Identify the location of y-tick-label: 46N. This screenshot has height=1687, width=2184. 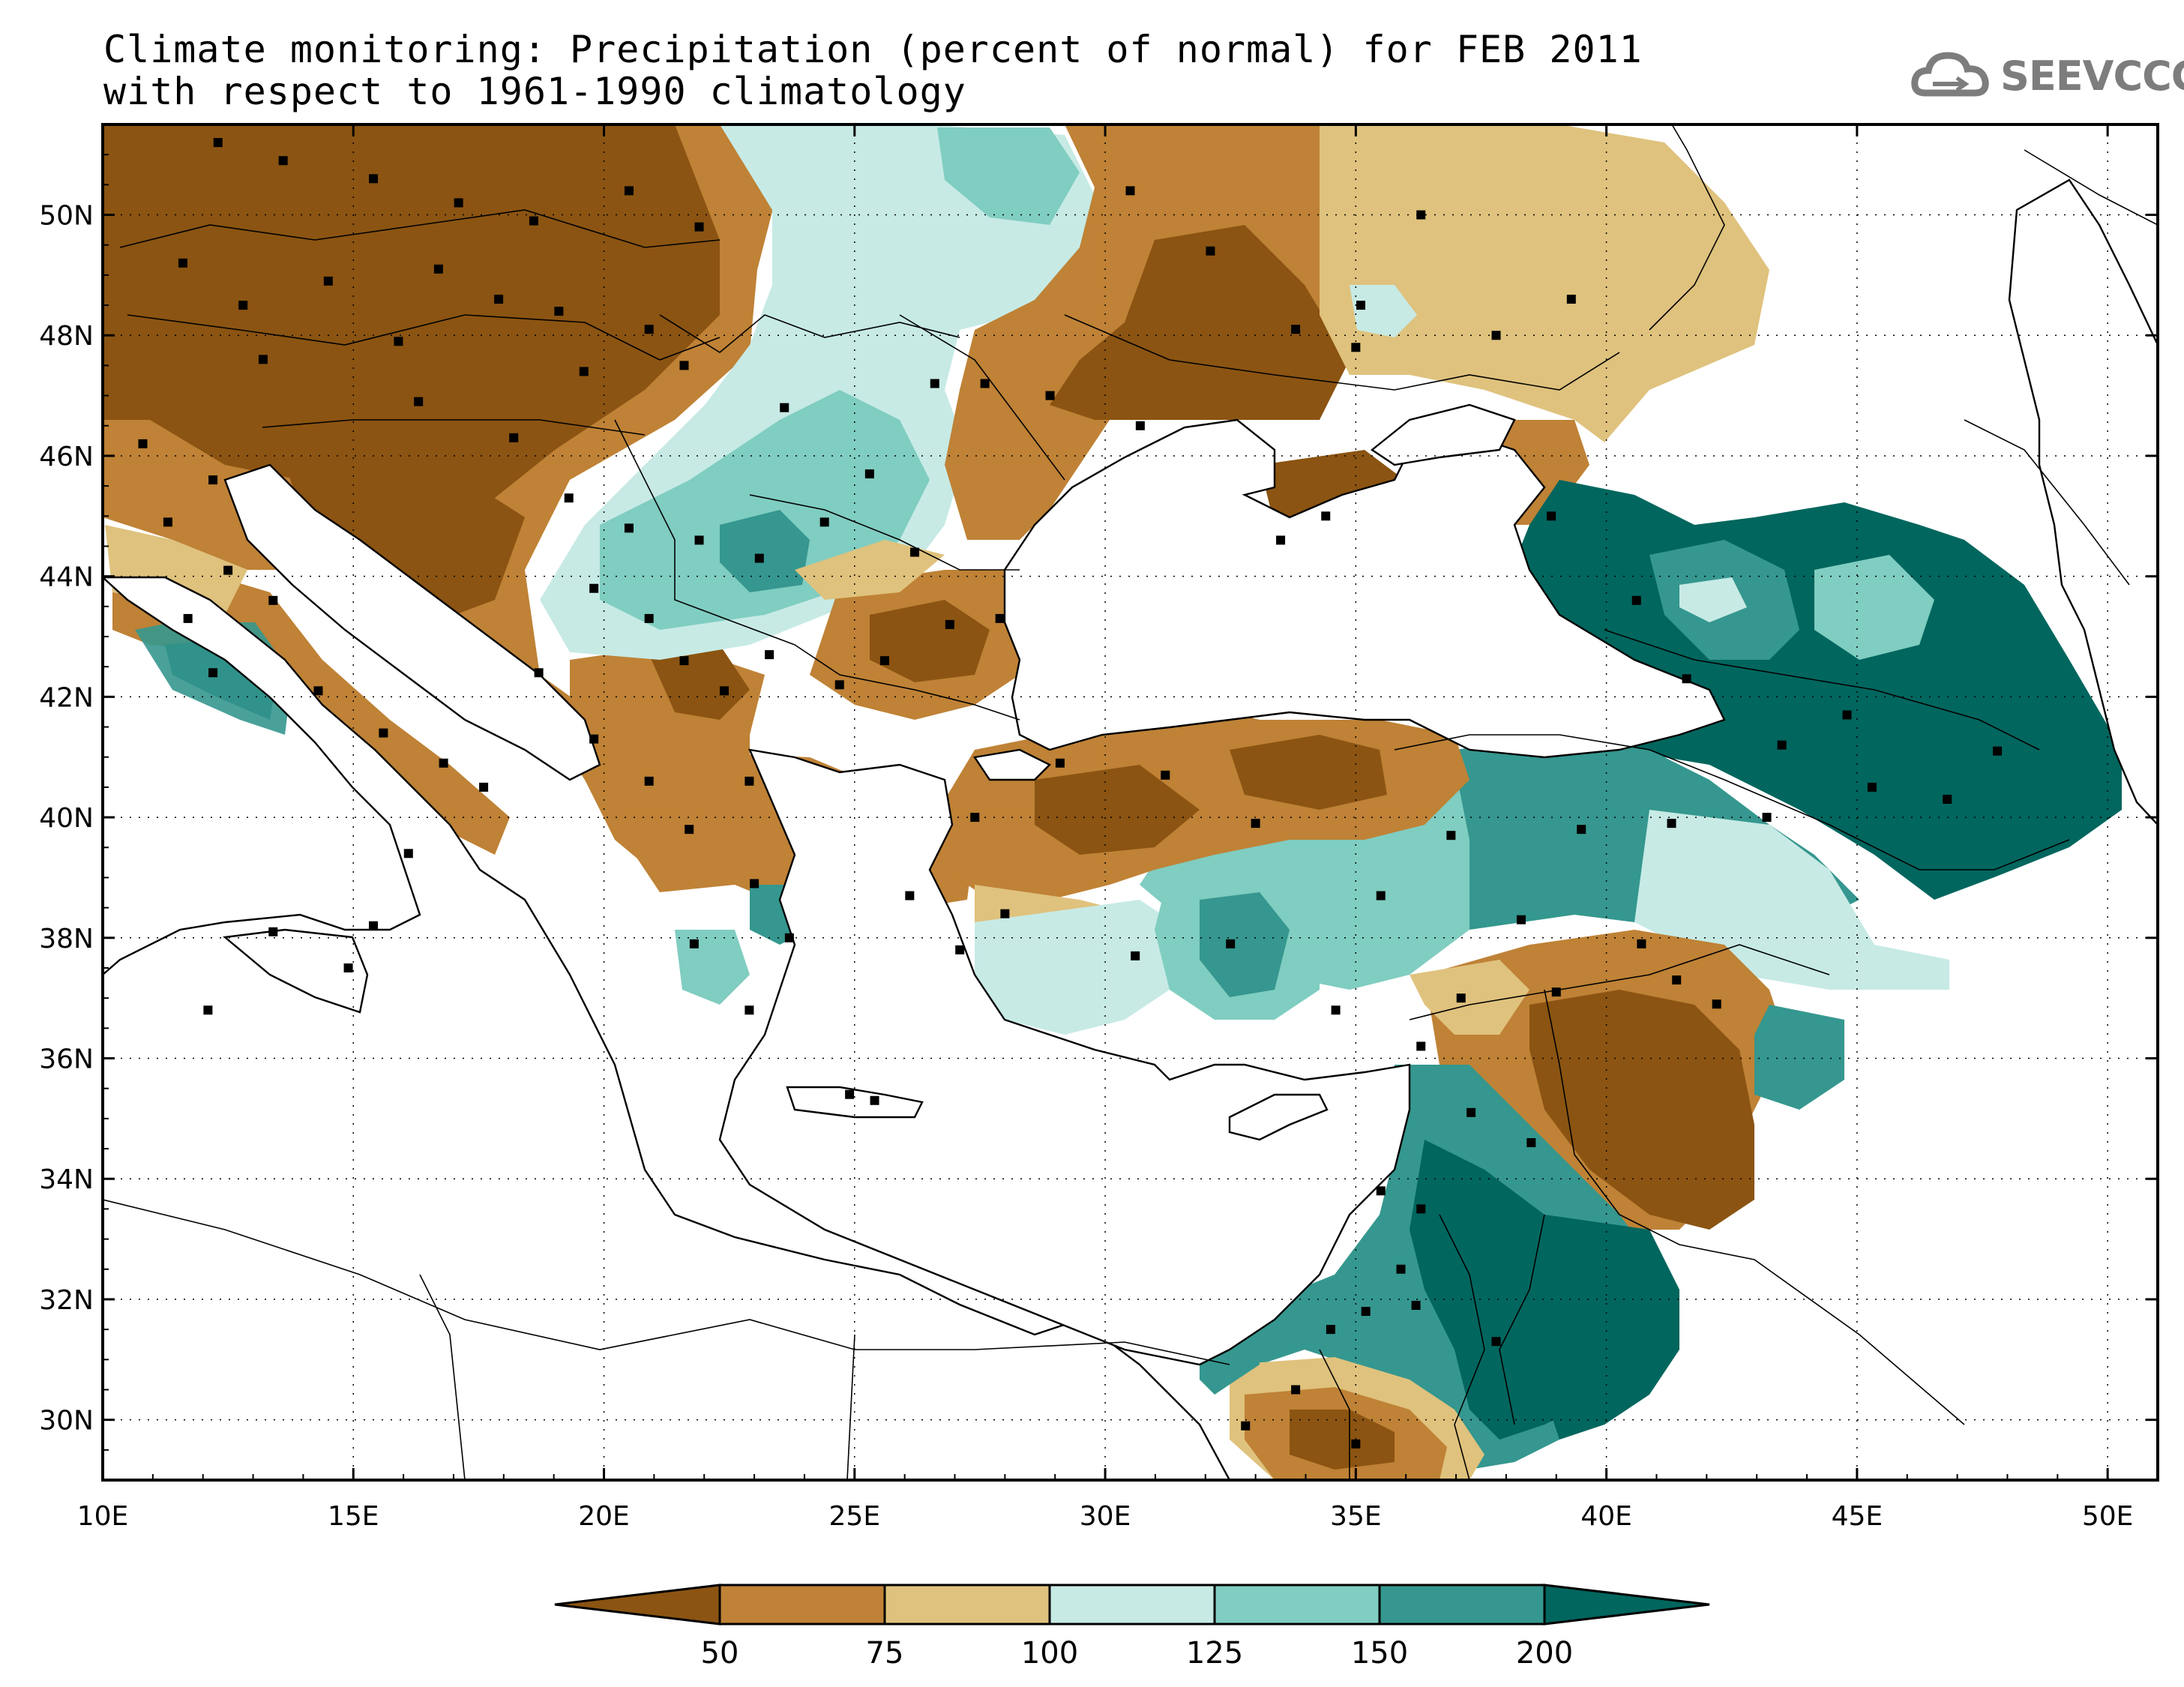
(66, 457).